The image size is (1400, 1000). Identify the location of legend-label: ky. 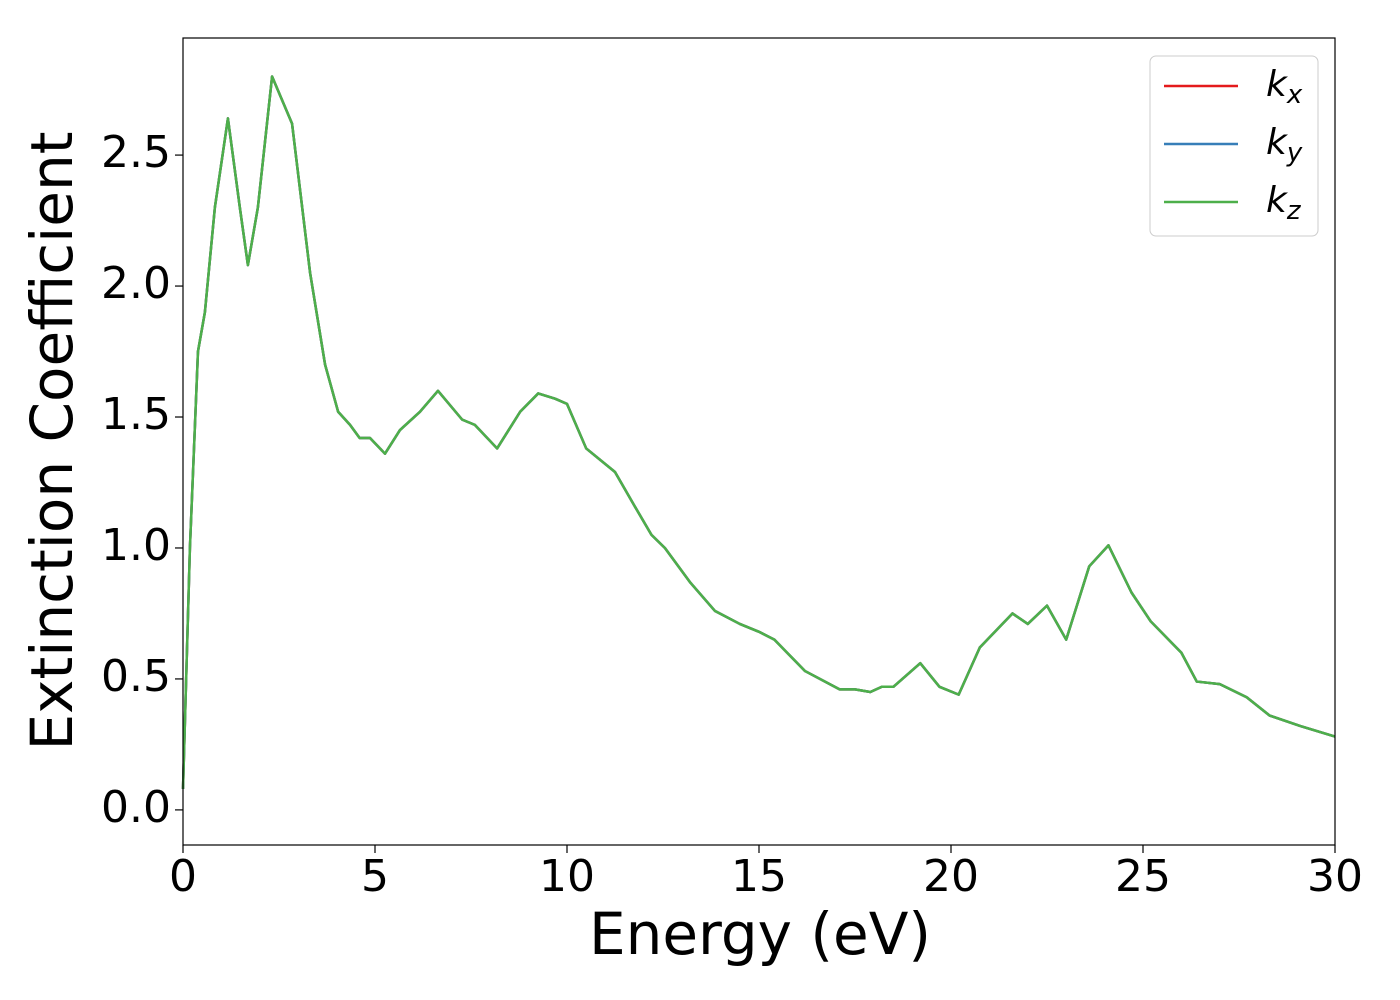
(1284, 145).